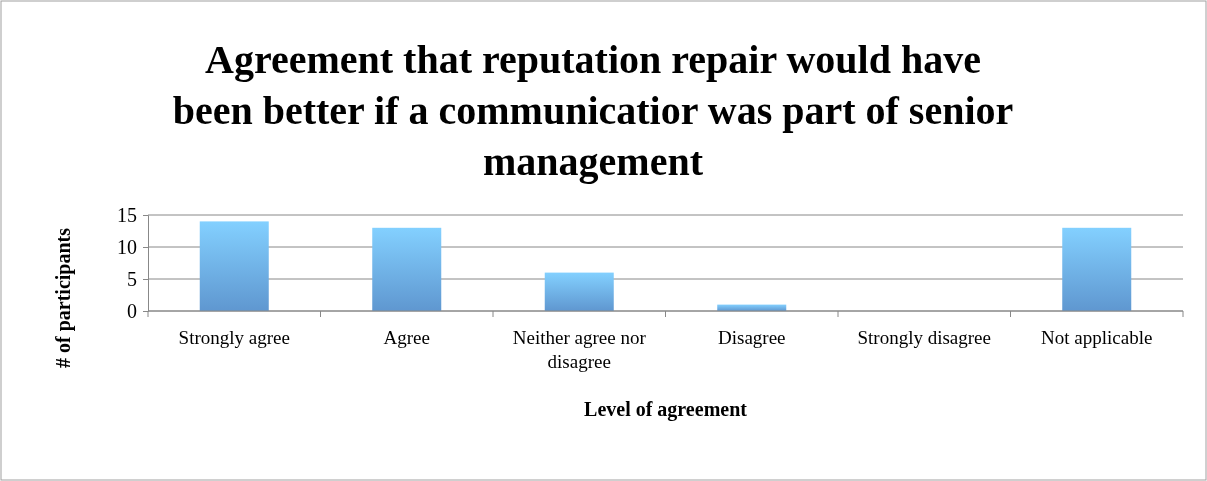 The height and width of the screenshot is (481, 1207). I want to click on x-tick-label: Strongly agree, so click(234, 337).